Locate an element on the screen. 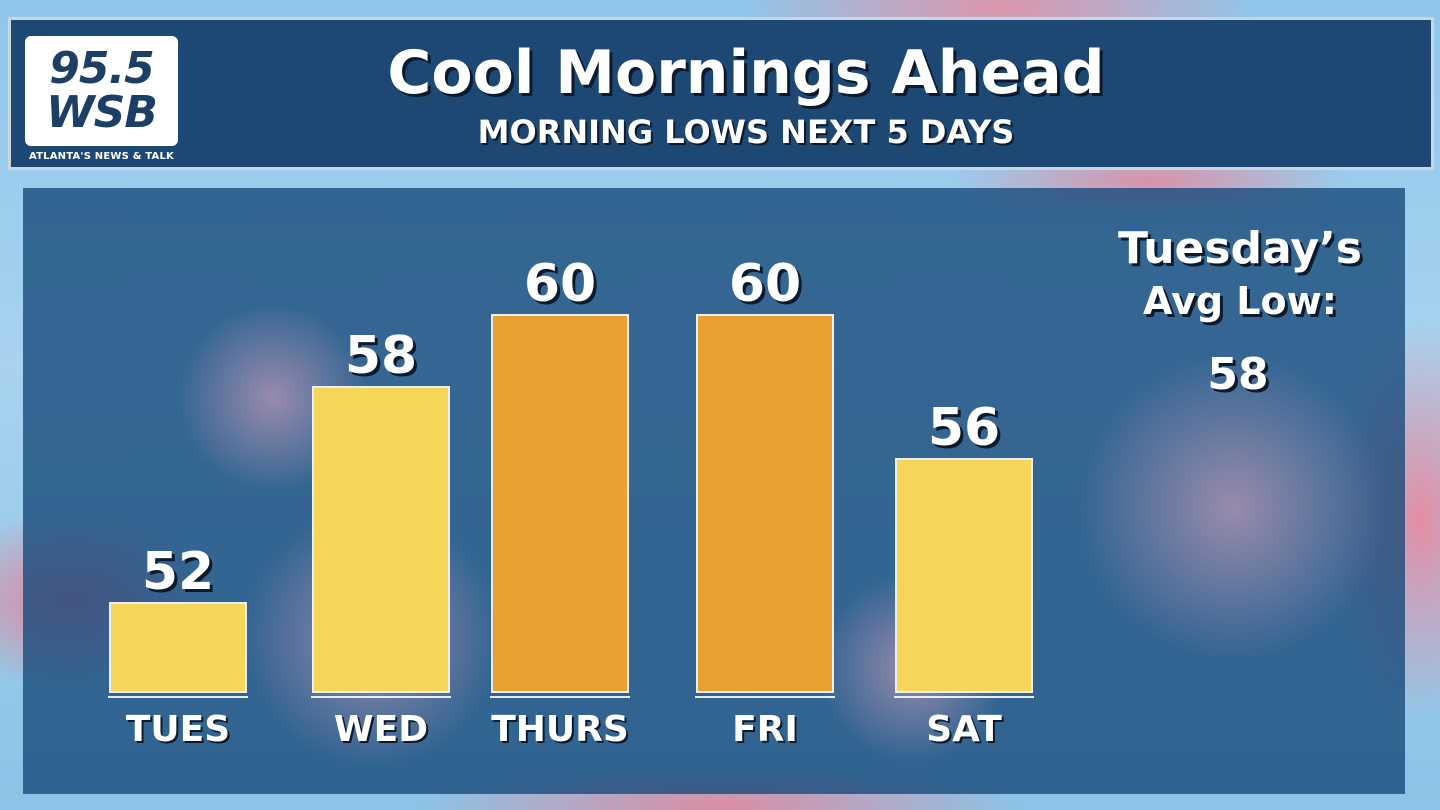 This screenshot has height=810, width=1440. bar-value-shadow: 56 is located at coordinates (967, 431).